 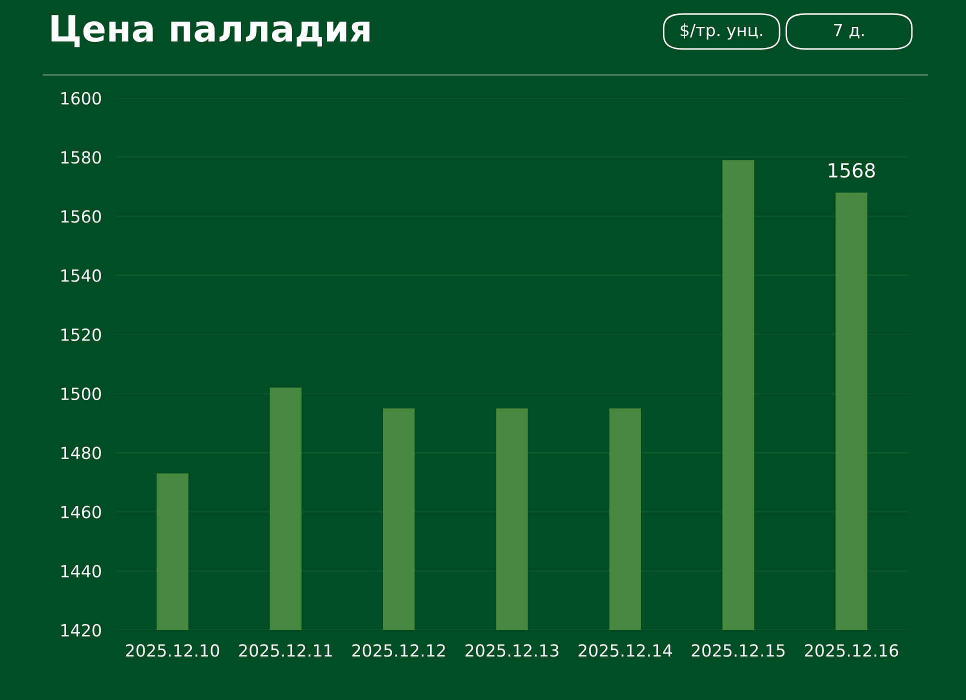 What do you see at coordinates (851, 650) in the screenshot?
I see `x-tick-label: 2025.12.16` at bounding box center [851, 650].